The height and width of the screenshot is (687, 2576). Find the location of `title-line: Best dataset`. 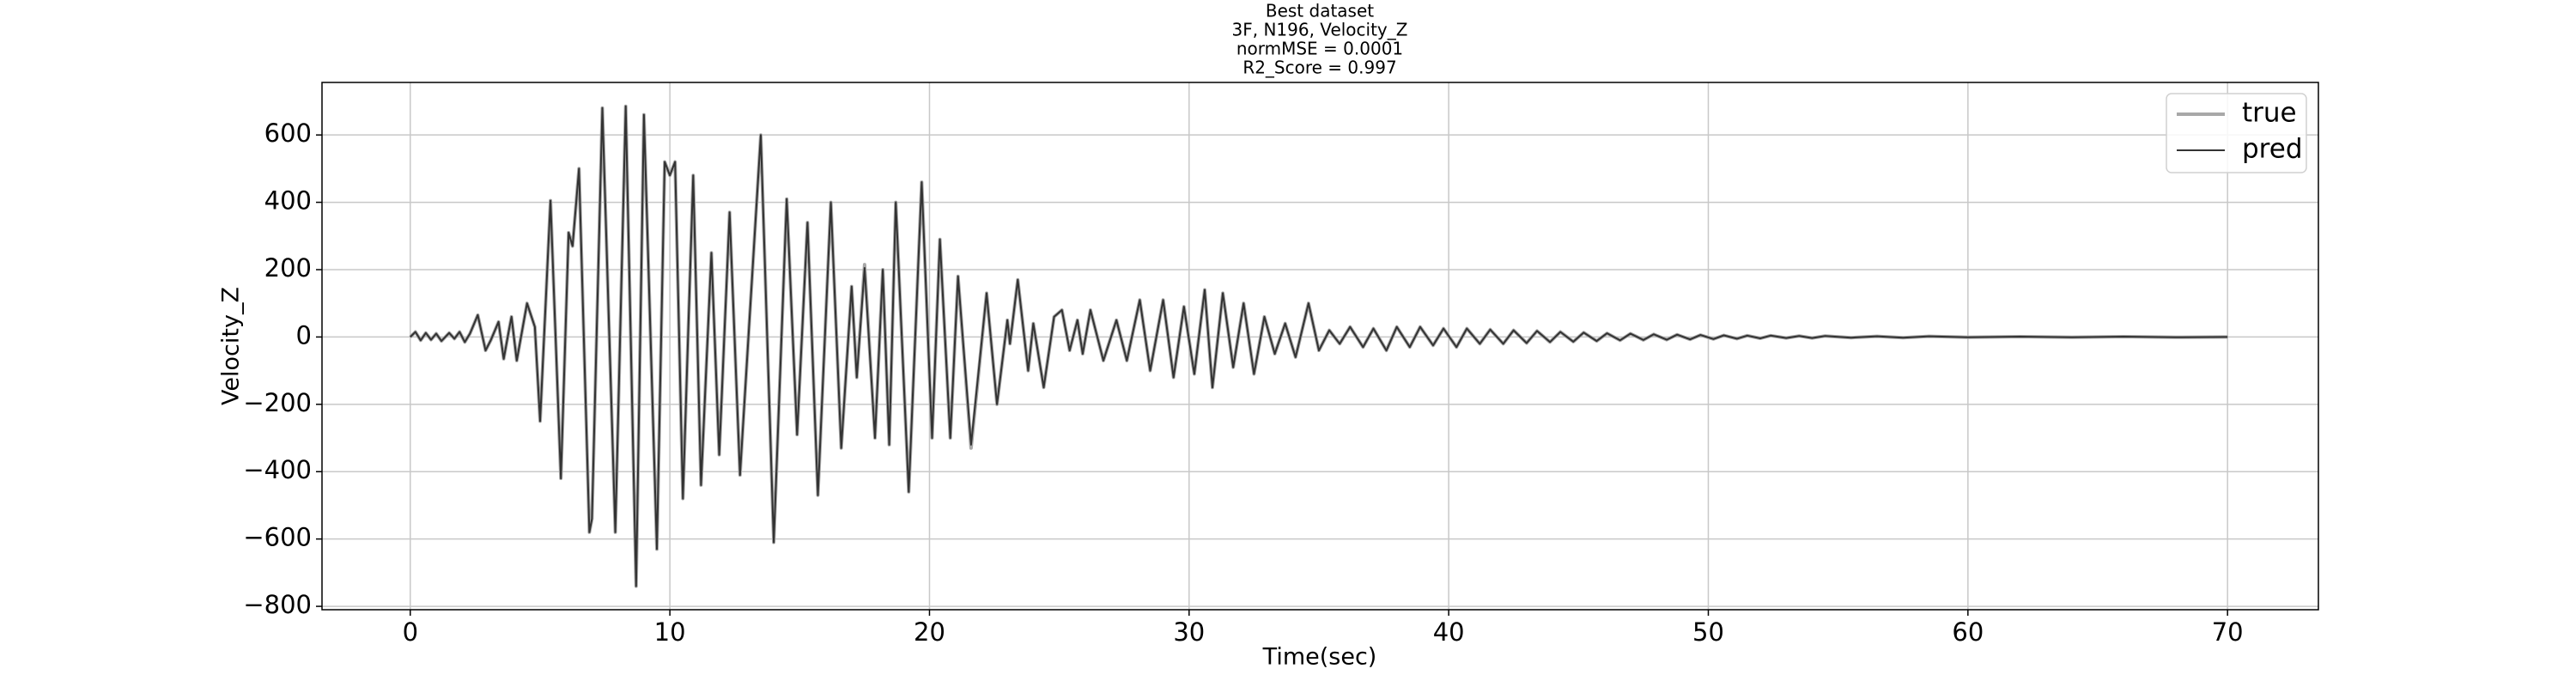

title-line: Best dataset is located at coordinates (1320, 11).